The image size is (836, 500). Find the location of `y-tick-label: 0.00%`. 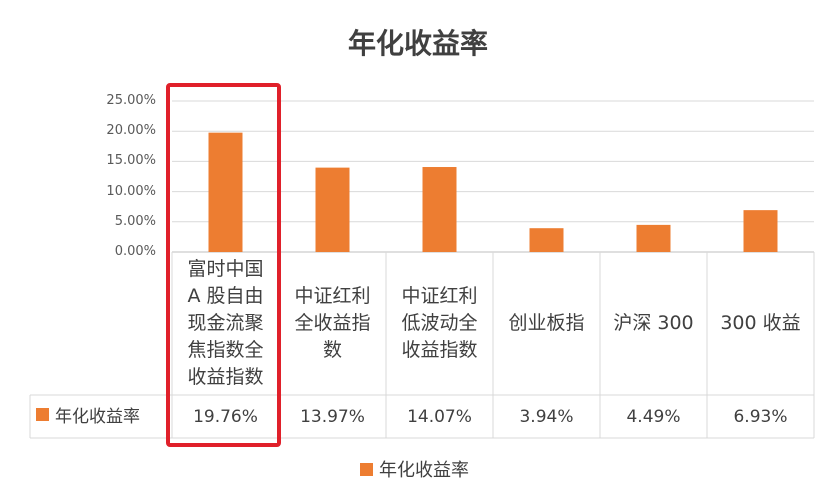

y-tick-label: 0.00% is located at coordinates (135, 251).